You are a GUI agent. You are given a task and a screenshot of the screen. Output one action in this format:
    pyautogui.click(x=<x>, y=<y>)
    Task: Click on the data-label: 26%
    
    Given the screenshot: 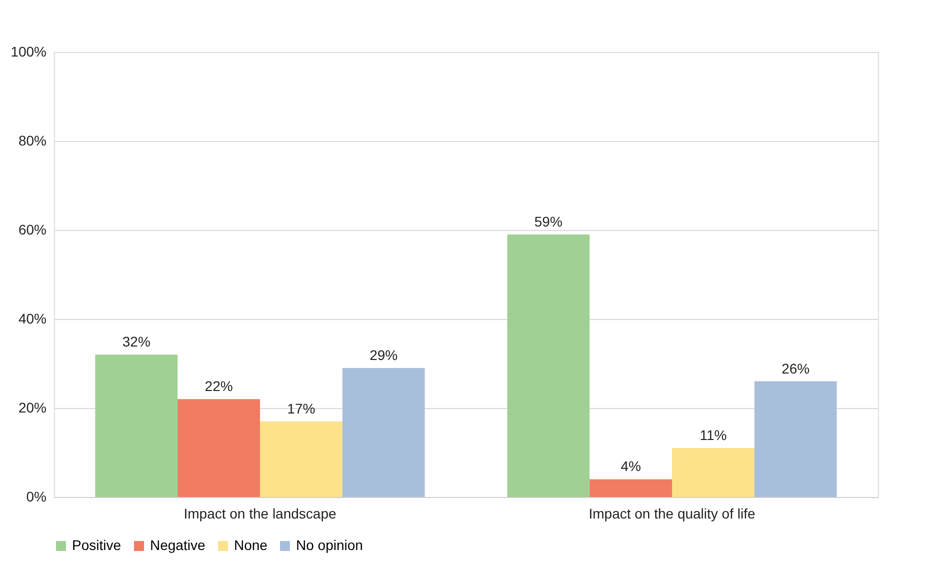 What is the action you would take?
    pyautogui.click(x=796, y=368)
    